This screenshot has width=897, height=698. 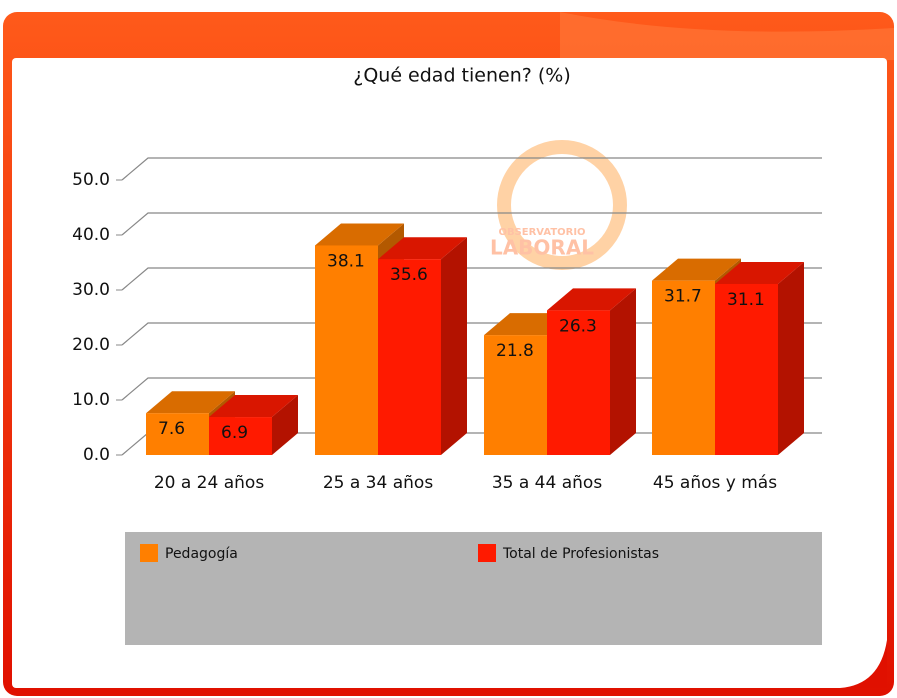 What do you see at coordinates (541, 232) in the screenshot?
I see `logo-text: OBSERVATORIO` at bounding box center [541, 232].